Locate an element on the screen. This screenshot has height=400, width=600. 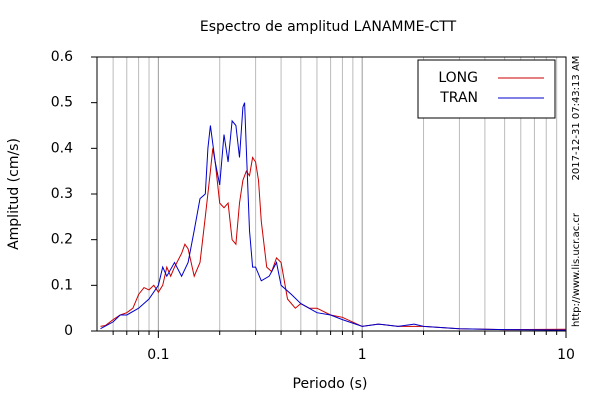
x-tick-label: 10 is located at coordinates (566, 355).